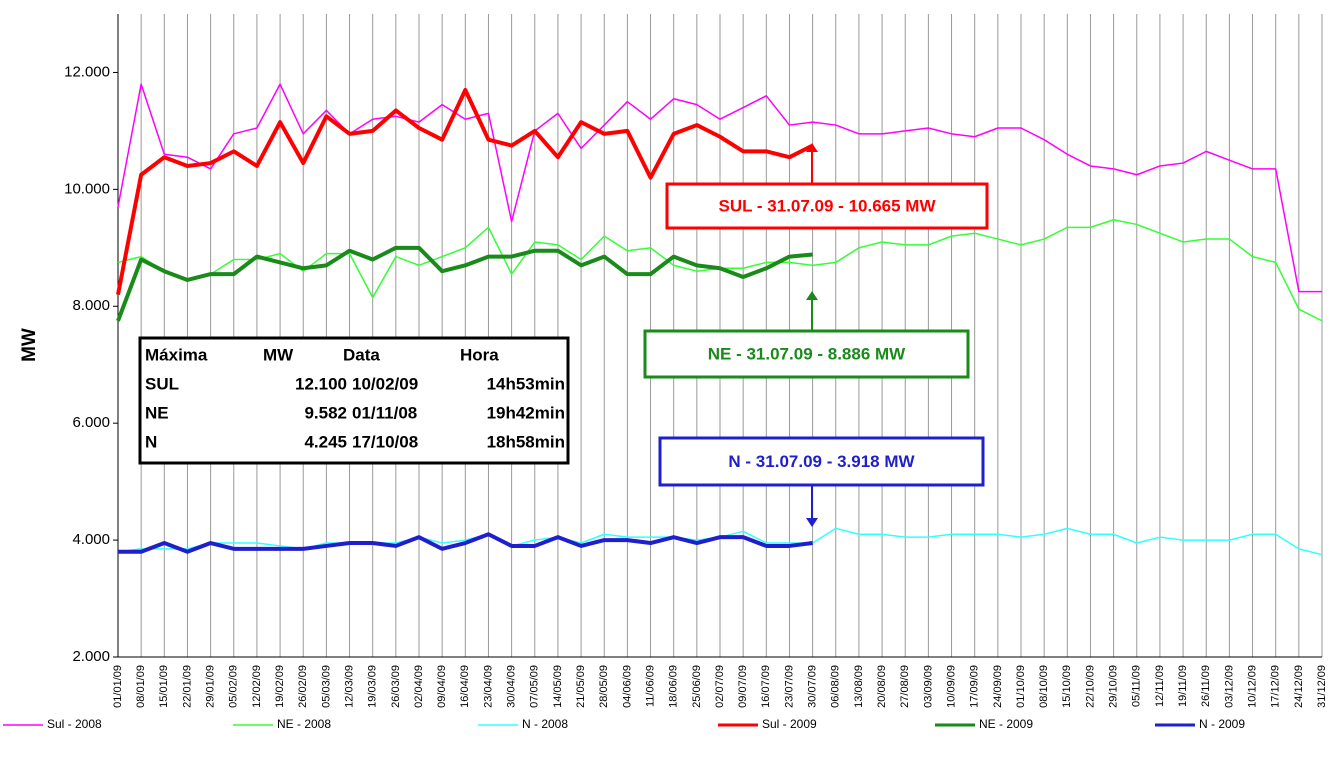 This screenshot has width=1331, height=758. Describe the element at coordinates (526, 412) in the screenshot. I see `table-cell: 19h42min` at that location.